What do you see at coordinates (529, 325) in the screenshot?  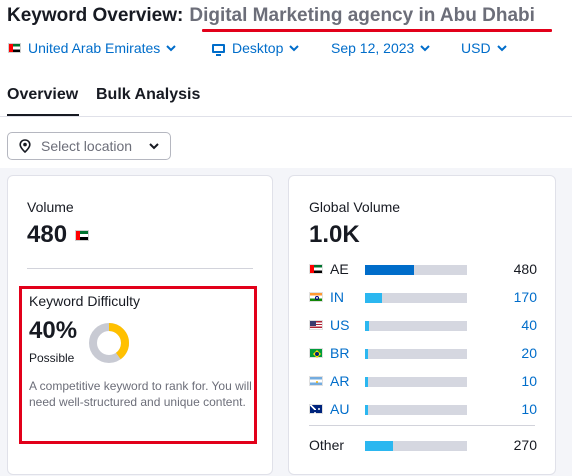 I see `country-volume-value: 40` at bounding box center [529, 325].